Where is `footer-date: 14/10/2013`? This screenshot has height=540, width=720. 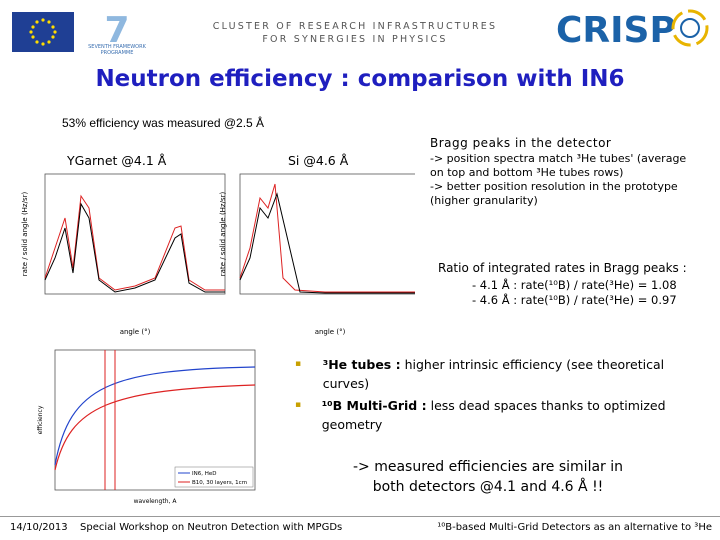 footer-date: 14/10/2013 is located at coordinates (39, 527).